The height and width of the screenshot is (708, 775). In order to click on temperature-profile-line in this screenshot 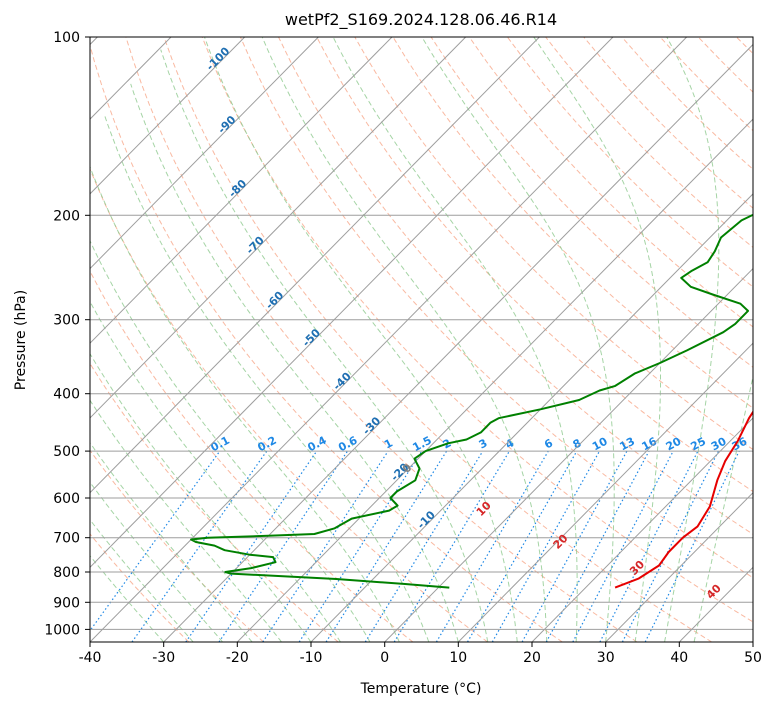, I will do `click(683, 499)`.